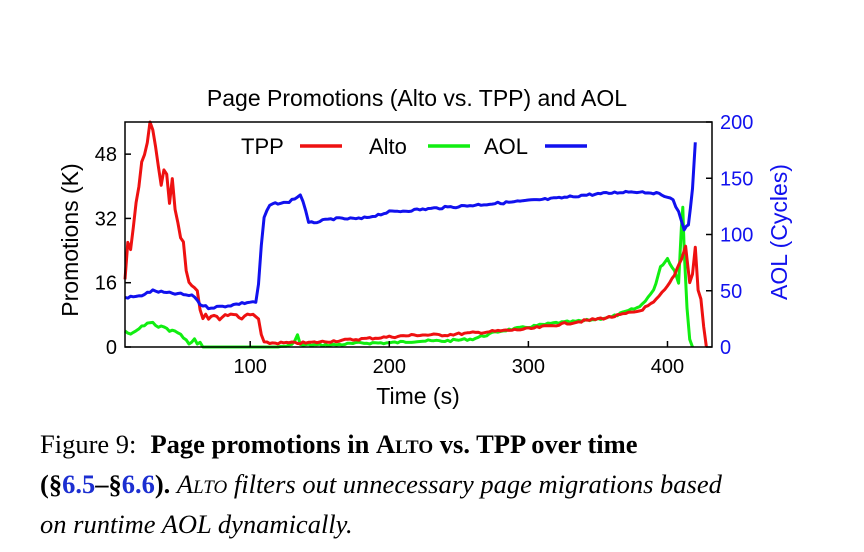 The image size is (864, 552). What do you see at coordinates (417, 396) in the screenshot?
I see `x-axis-label: Time (s)` at bounding box center [417, 396].